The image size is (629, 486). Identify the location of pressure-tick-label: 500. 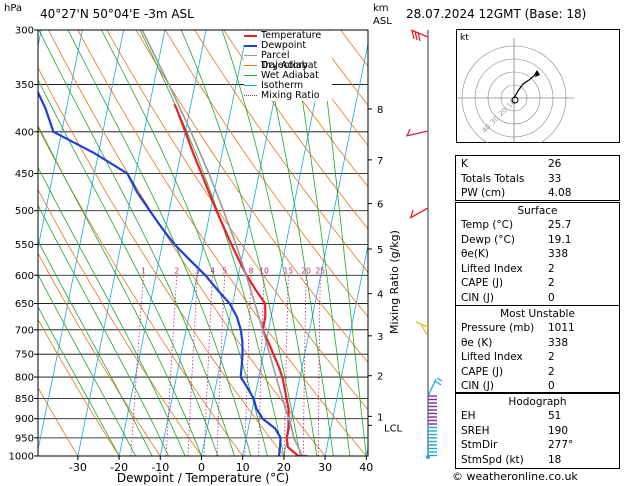
(24, 211).